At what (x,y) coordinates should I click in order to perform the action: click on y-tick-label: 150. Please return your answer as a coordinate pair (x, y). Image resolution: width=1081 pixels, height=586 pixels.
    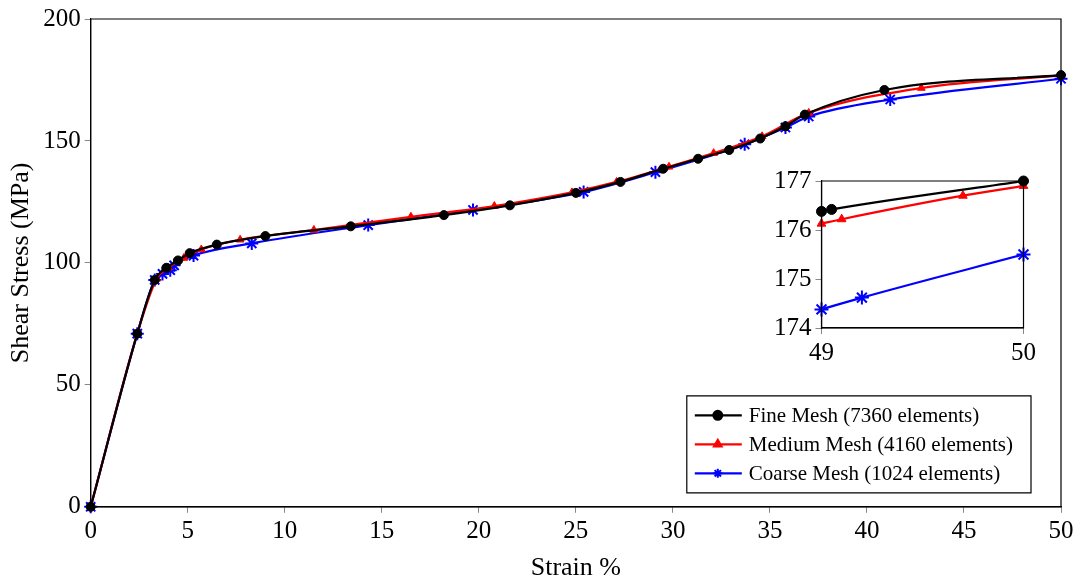
    Looking at the image, I should click on (62, 139).